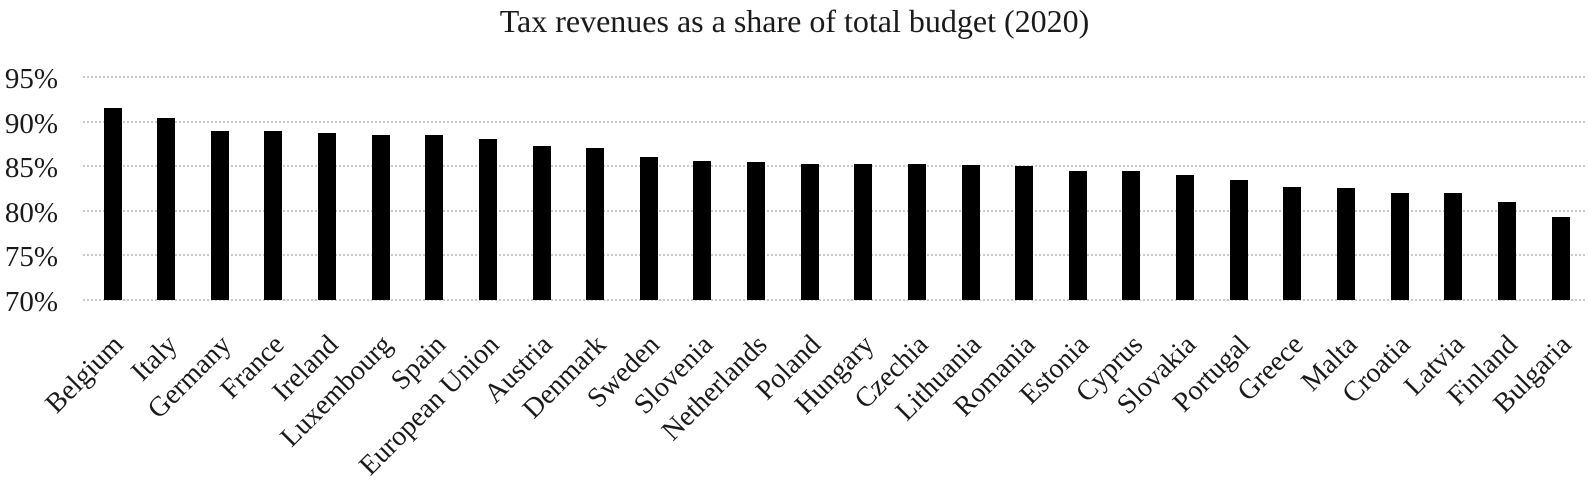  What do you see at coordinates (31, 123) in the screenshot?
I see `y-tick-label: 90%` at bounding box center [31, 123].